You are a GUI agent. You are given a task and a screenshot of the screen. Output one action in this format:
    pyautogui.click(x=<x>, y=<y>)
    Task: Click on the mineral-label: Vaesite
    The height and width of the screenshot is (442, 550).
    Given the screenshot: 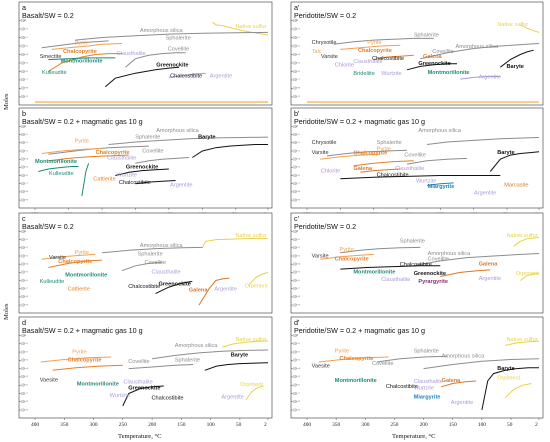 What is the action you would take?
    pyautogui.click(x=321, y=366)
    